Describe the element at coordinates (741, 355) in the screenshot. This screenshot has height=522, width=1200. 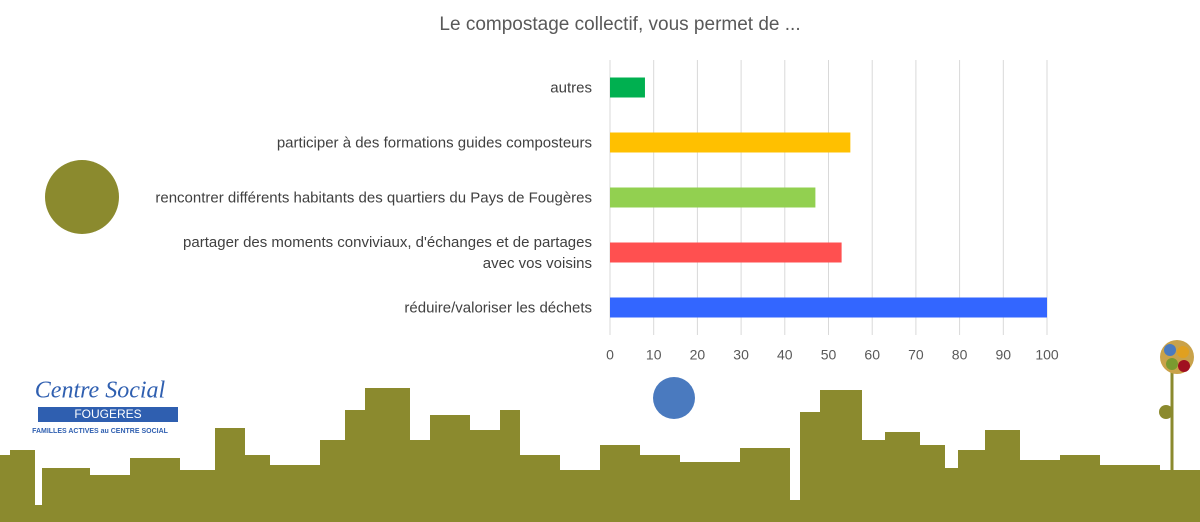
I see `x-tick-label: 30` at that location.